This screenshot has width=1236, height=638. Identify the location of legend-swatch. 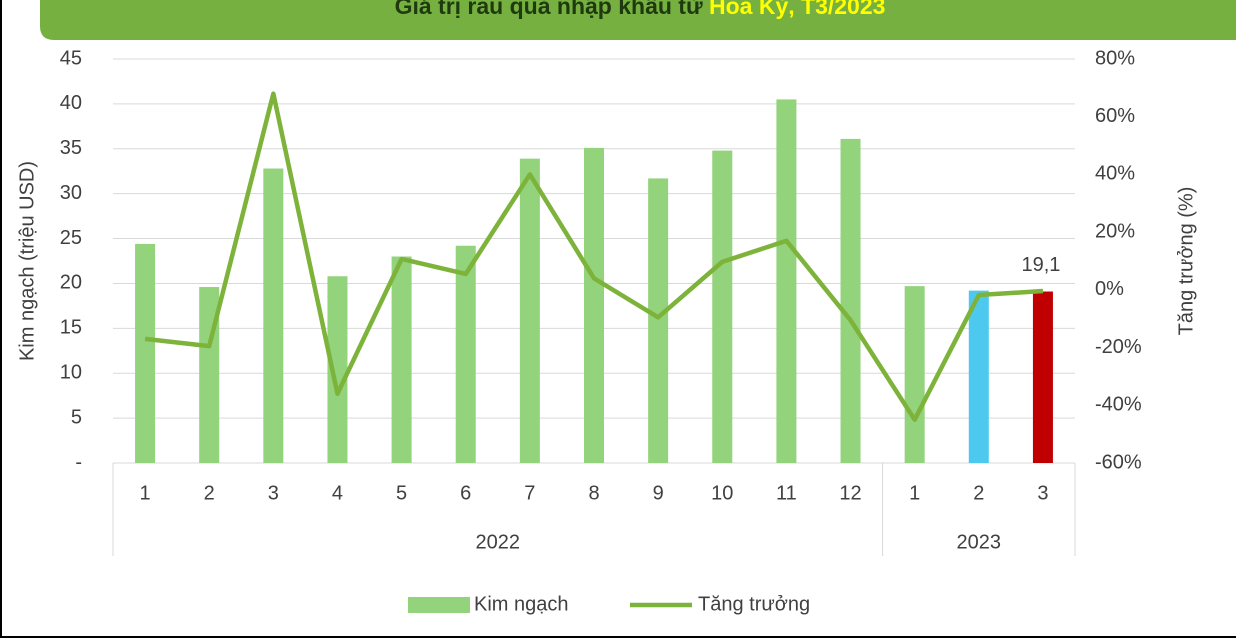
(439, 605).